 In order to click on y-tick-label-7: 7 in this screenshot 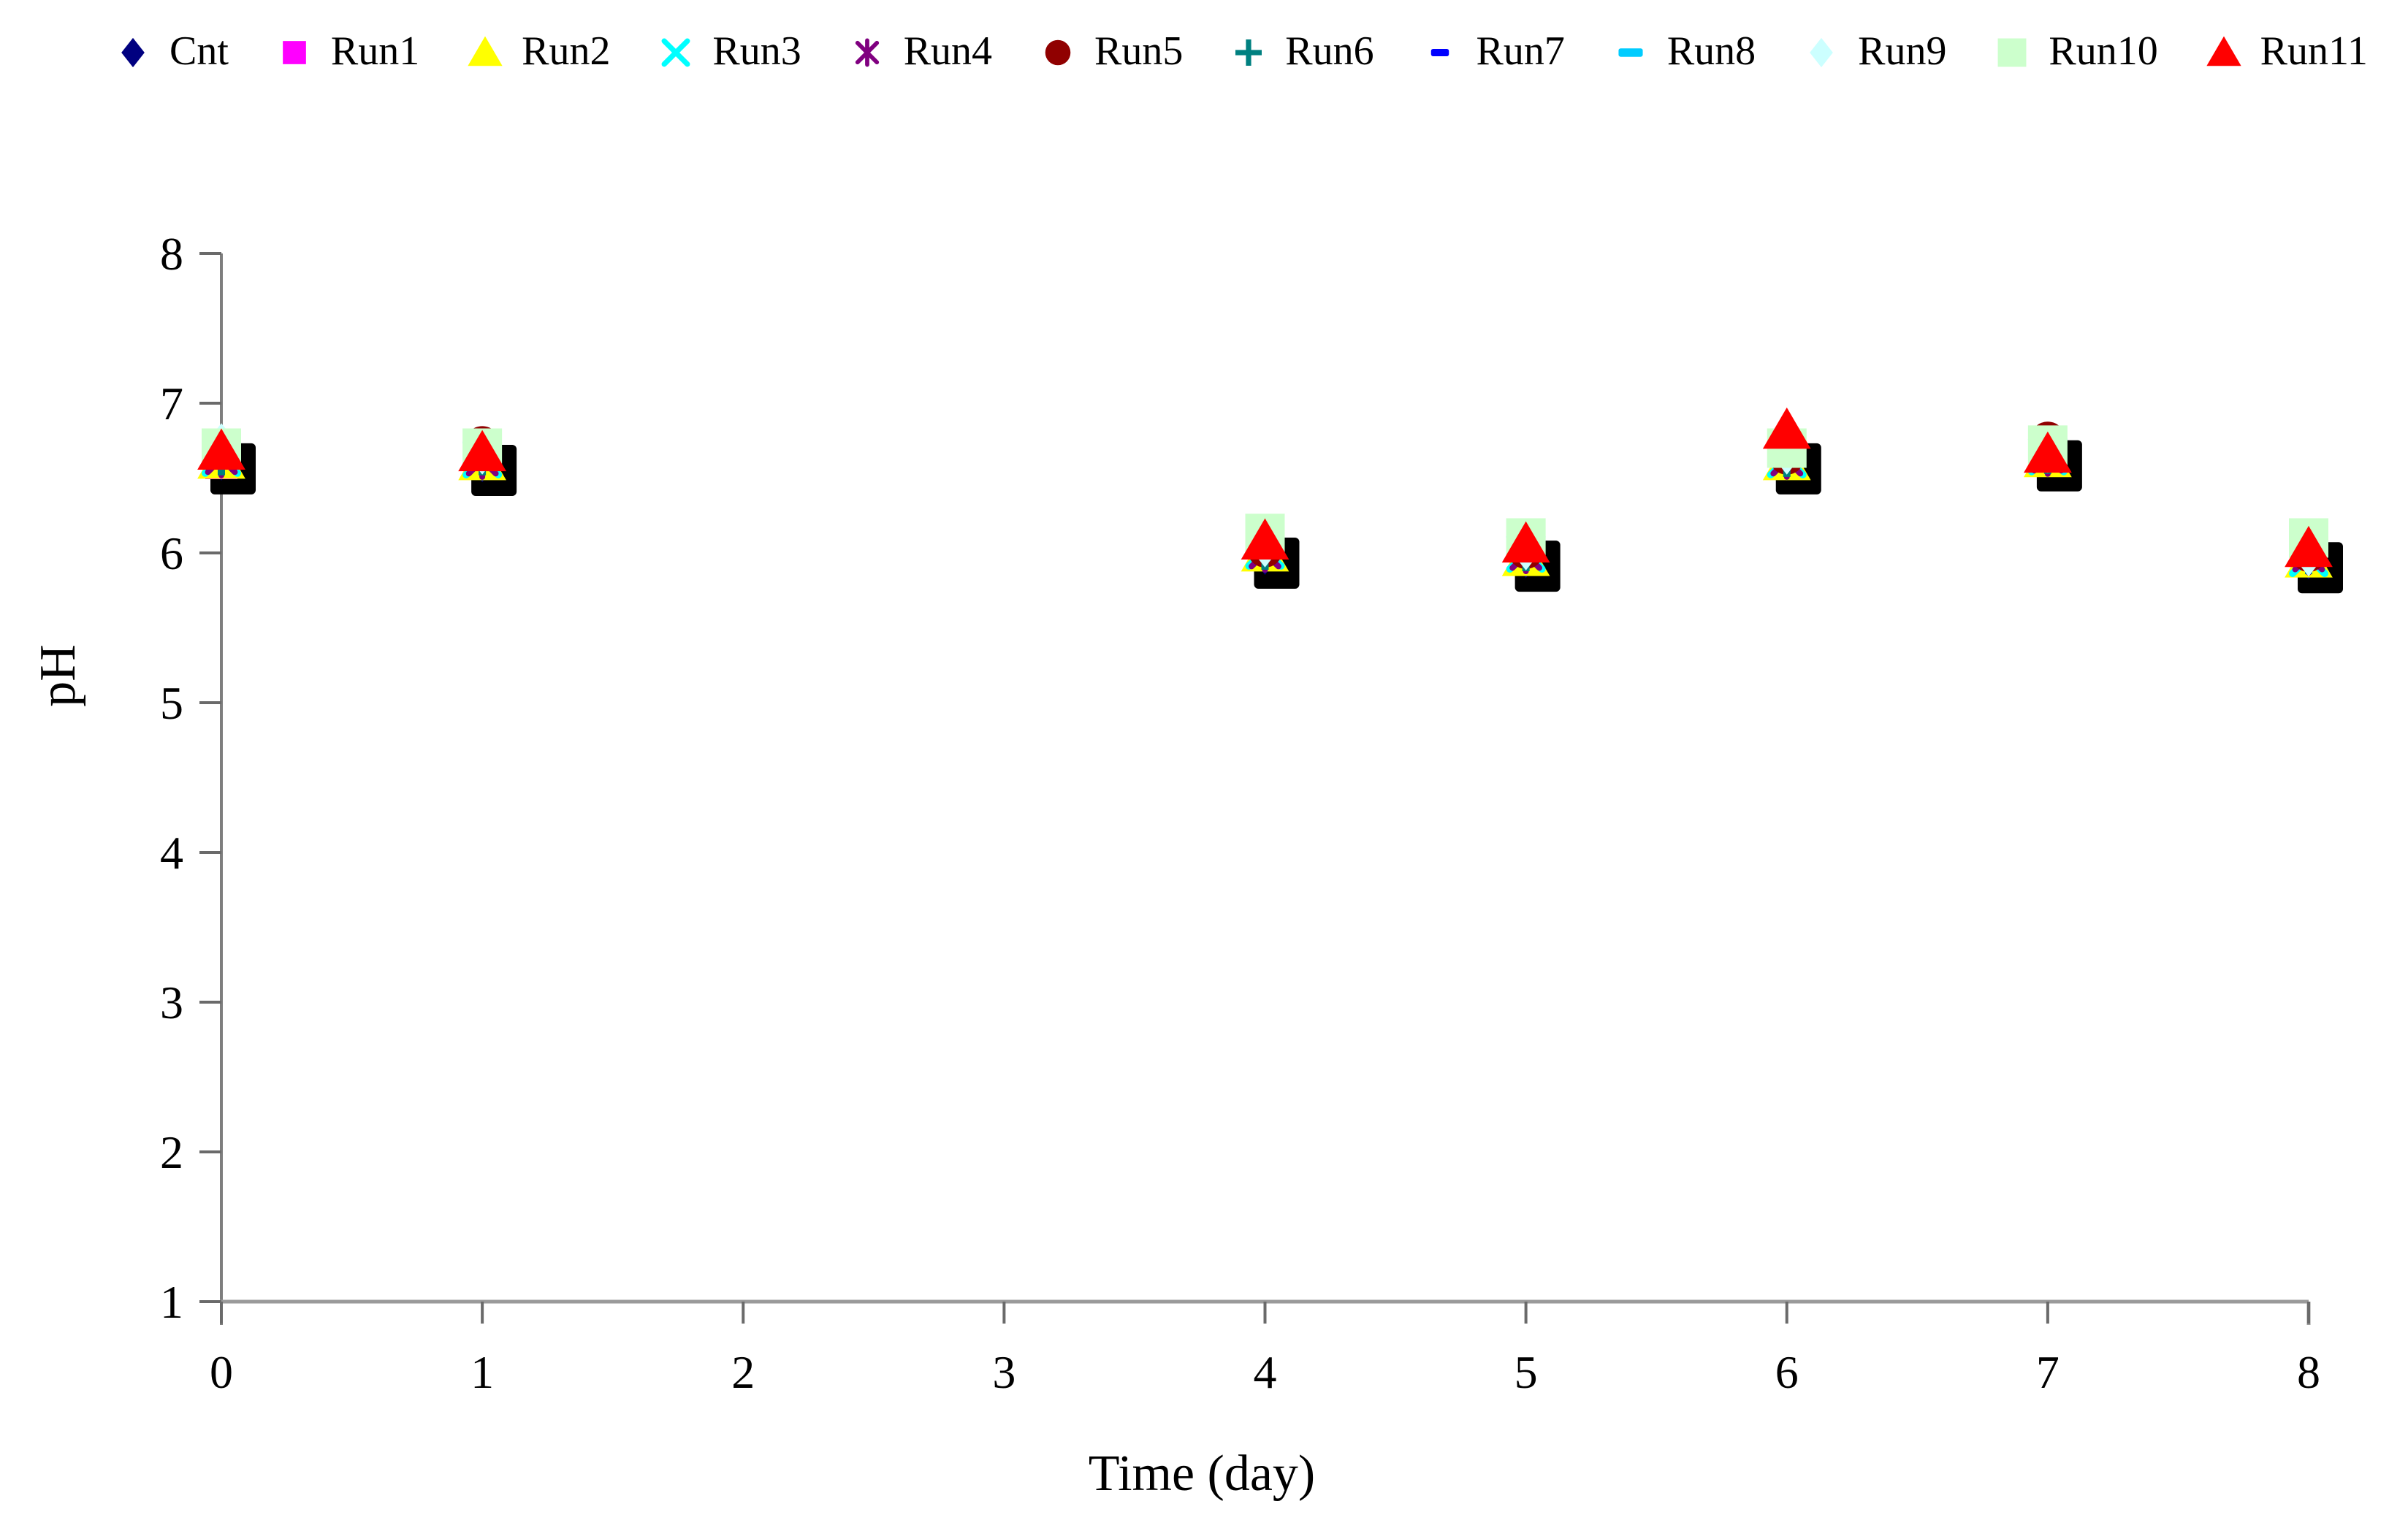, I will do `click(171, 403)`.